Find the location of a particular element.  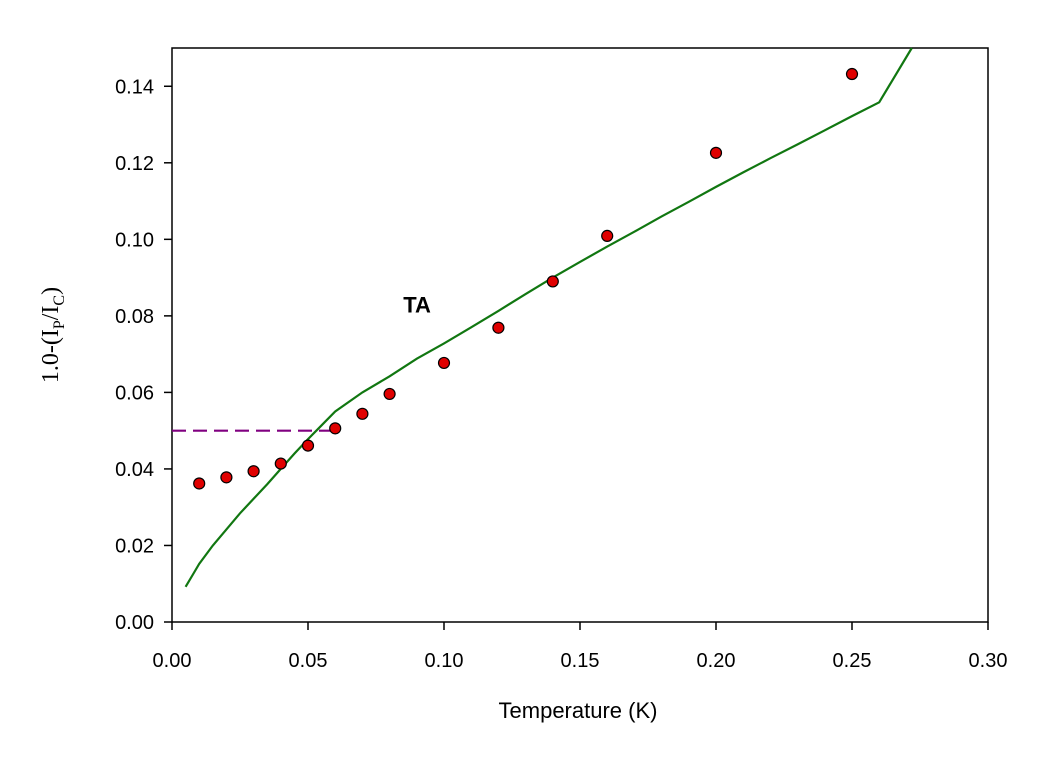

y-tick-label: 0.00 is located at coordinates (134, 623).